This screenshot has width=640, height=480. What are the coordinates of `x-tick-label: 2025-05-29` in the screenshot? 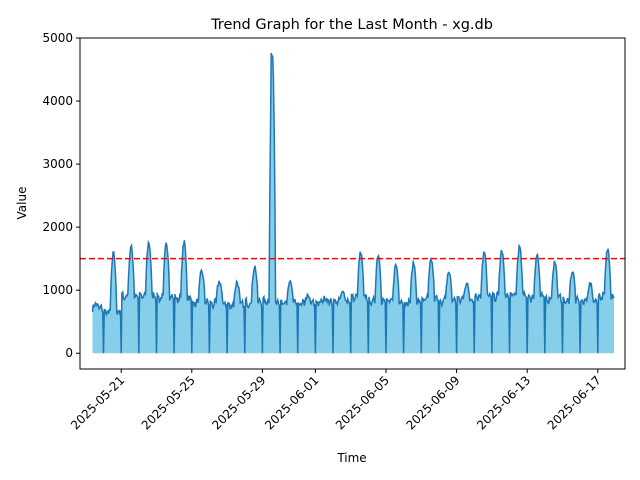 It's located at (238, 402).